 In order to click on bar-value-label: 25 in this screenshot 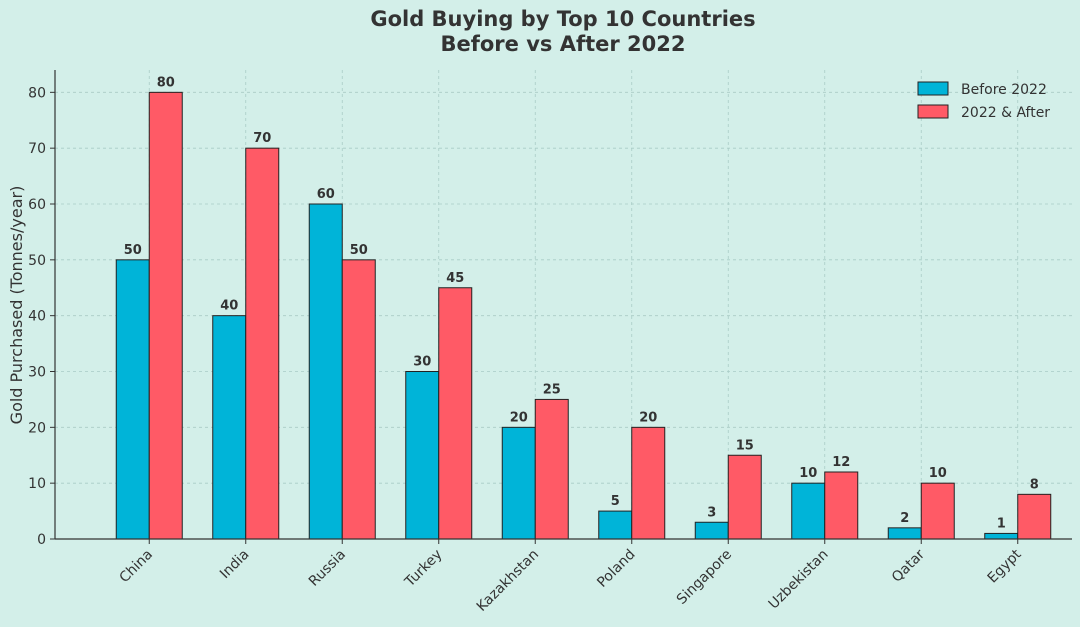, I will do `click(552, 389)`.